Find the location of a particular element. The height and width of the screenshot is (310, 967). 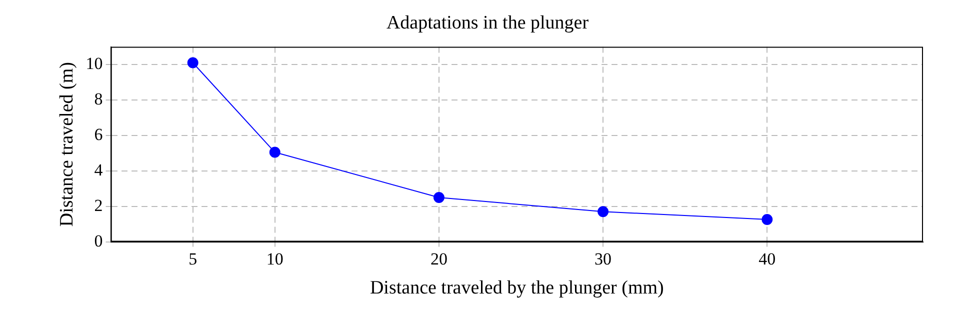

y-tick-label: 10 is located at coordinates (94, 63).